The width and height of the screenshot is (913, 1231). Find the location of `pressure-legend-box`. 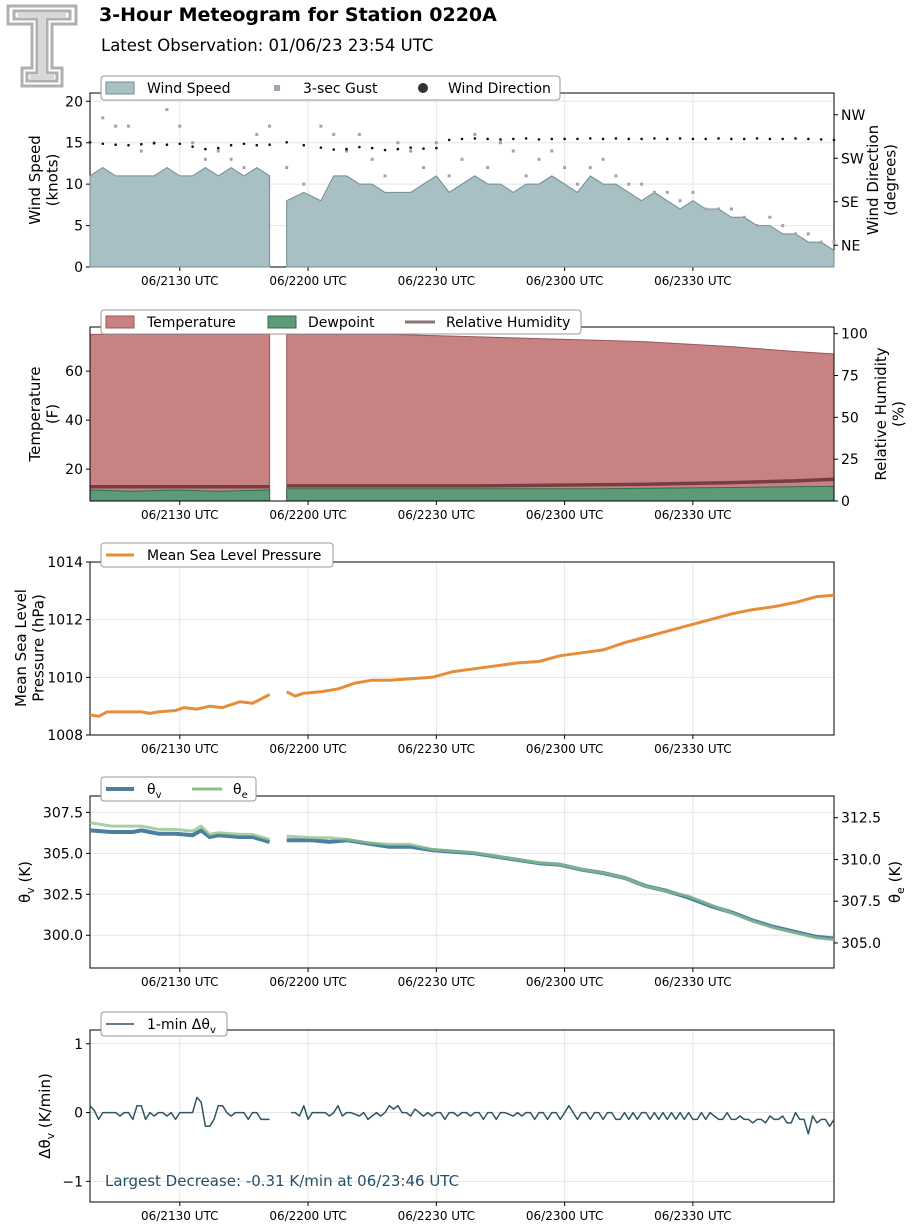

pressure-legend-box is located at coordinates (217, 555).